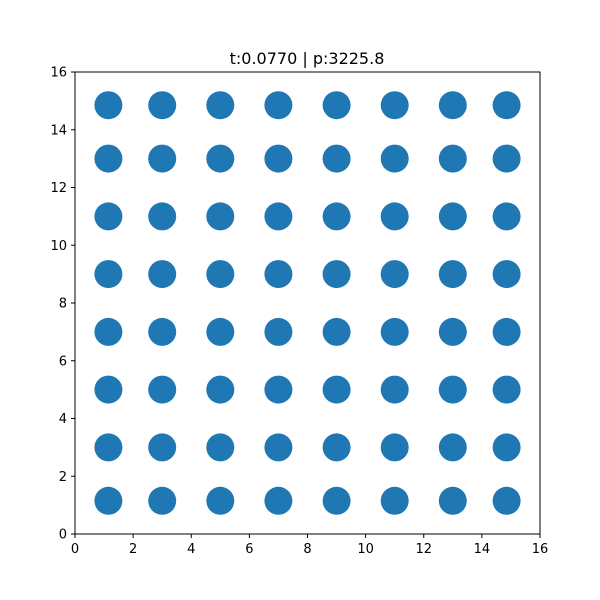 Image resolution: width=600 pixels, height=600 pixels. Describe the element at coordinates (394, 158) in the screenshot. I see `data-point-r6-c5` at that location.